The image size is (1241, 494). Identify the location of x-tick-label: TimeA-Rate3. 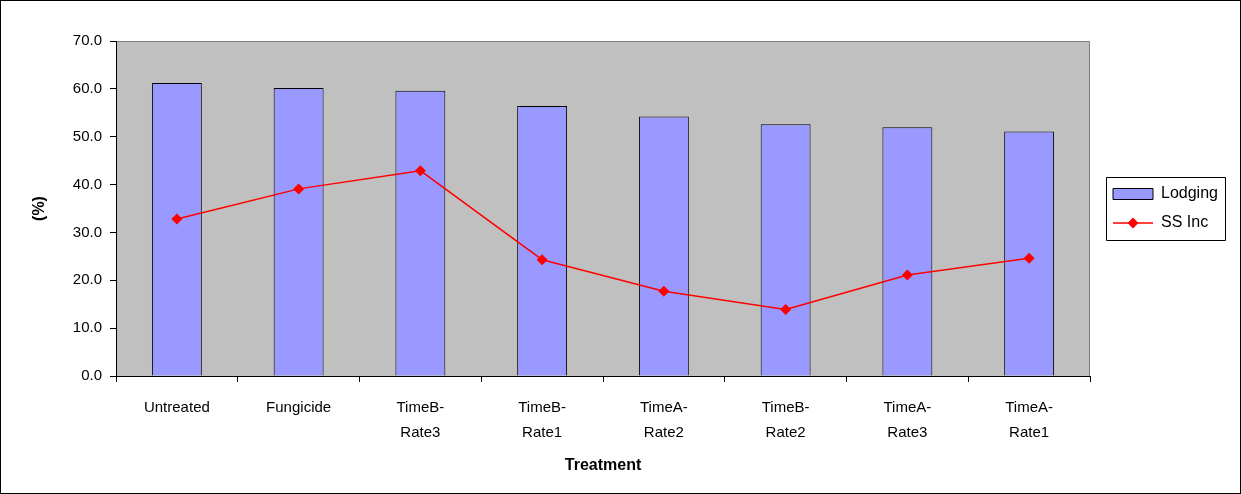
(907, 419).